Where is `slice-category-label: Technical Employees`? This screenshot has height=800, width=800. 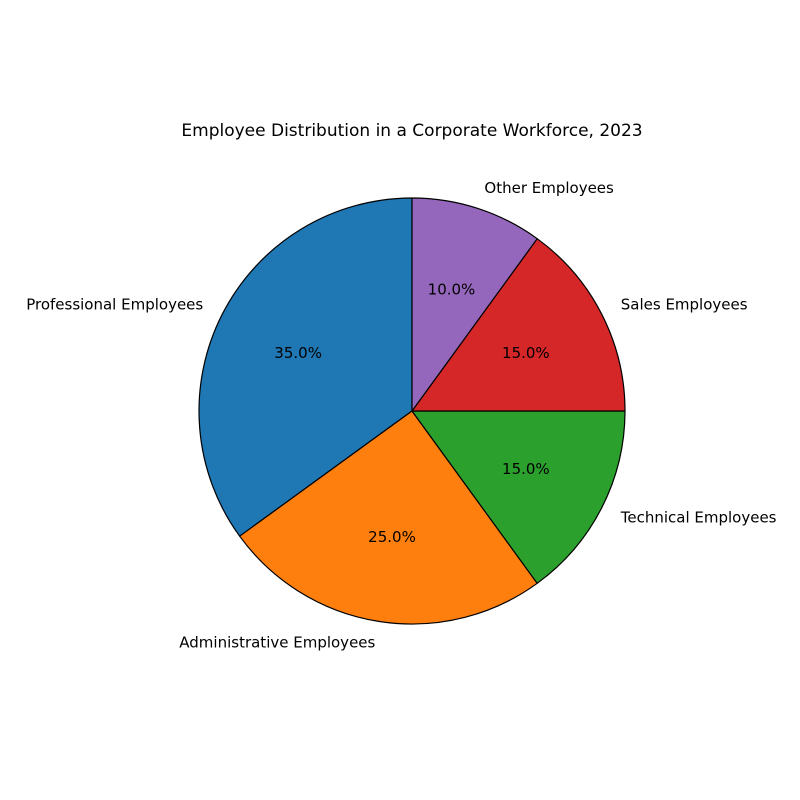
slice-category-label: Technical Employees is located at coordinates (698, 517).